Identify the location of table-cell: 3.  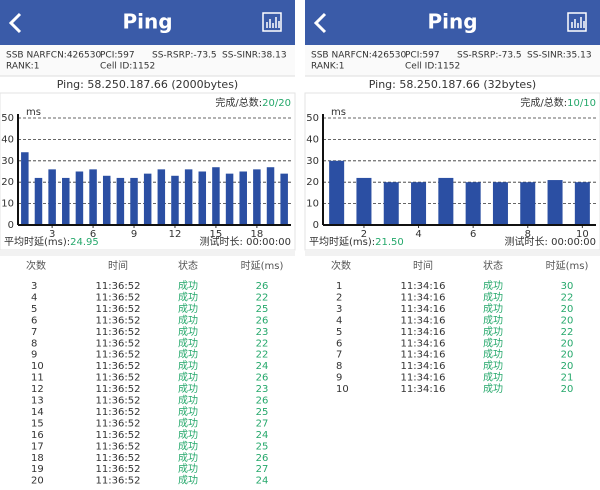
(34, 286).